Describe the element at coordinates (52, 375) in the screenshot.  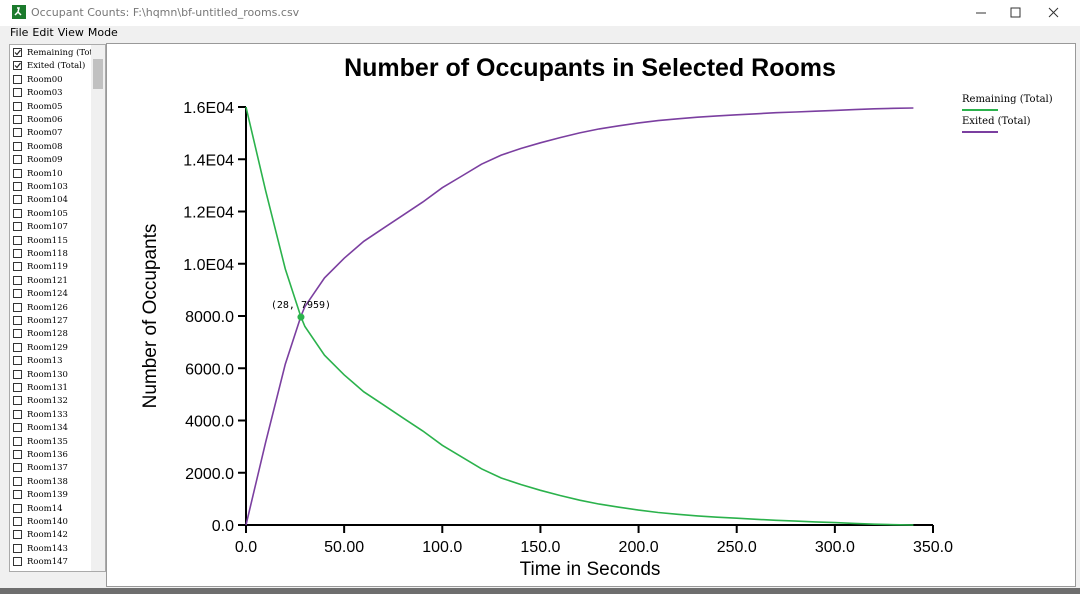
I see `list-item: Room130` at that location.